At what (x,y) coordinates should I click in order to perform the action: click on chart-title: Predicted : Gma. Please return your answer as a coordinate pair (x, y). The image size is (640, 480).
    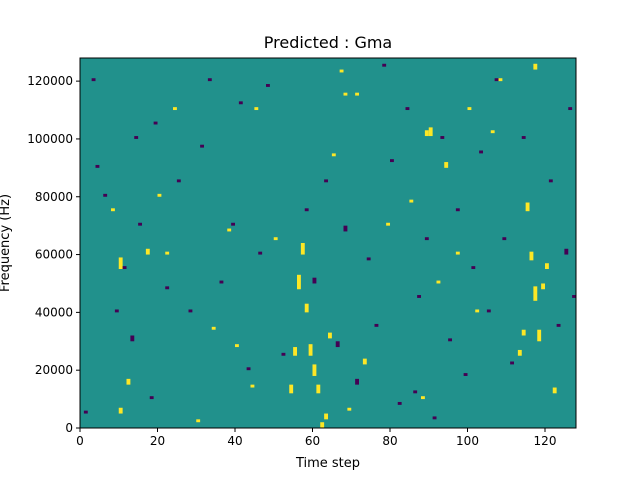
    Looking at the image, I should click on (328, 42).